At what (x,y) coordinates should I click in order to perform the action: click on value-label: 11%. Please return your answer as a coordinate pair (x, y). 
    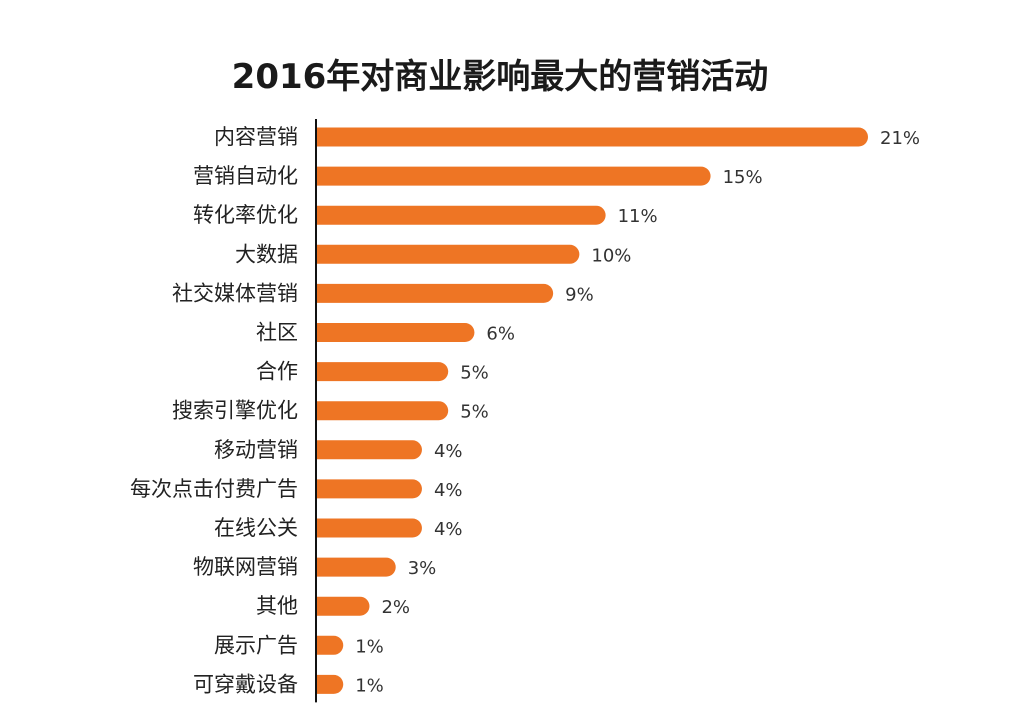
    Looking at the image, I should click on (638, 216).